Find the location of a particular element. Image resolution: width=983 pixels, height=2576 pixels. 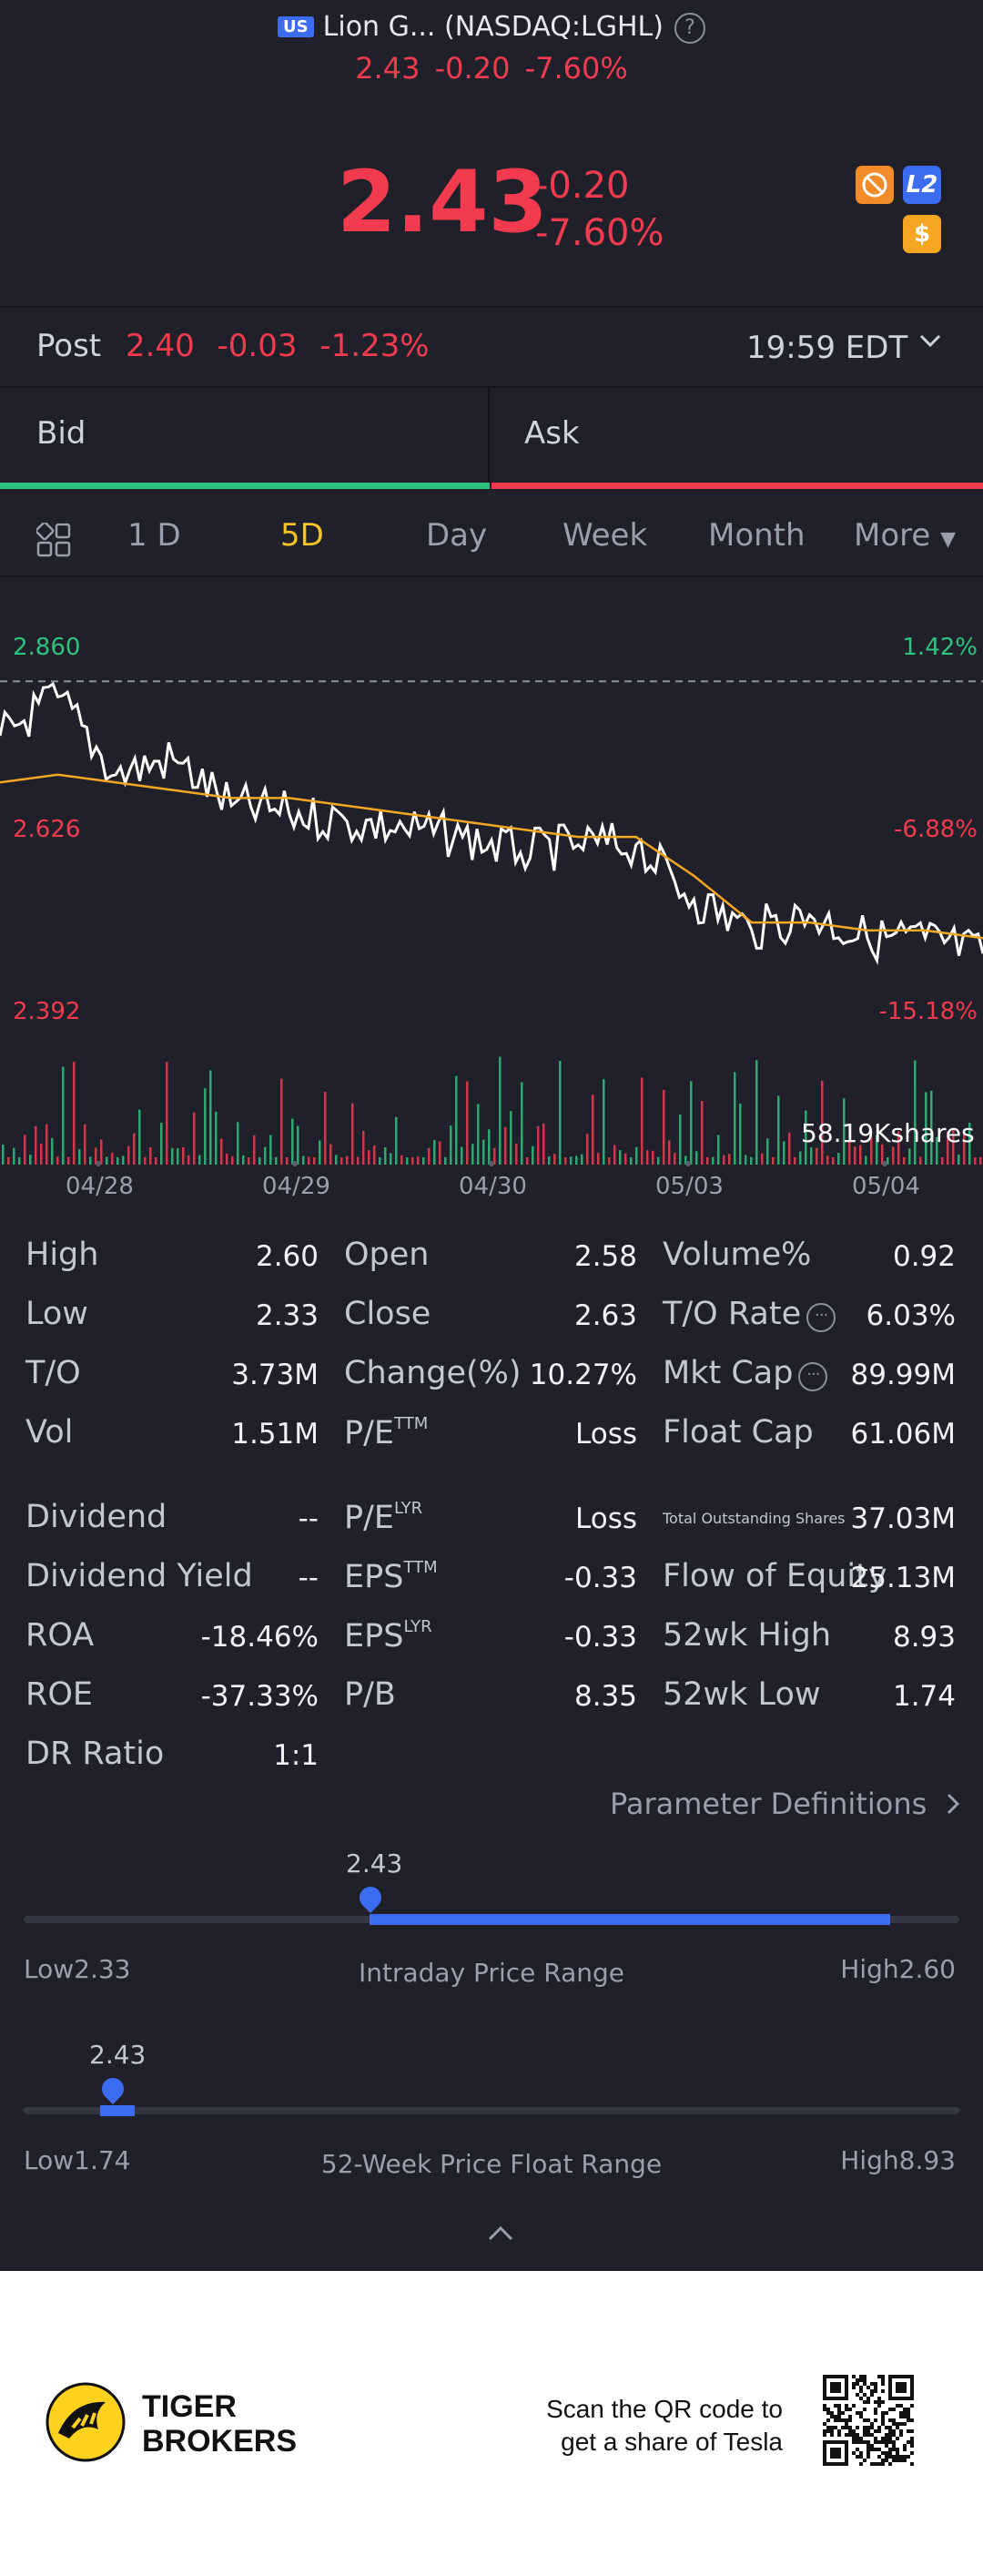

stat-label-dividend: Dividend is located at coordinates (96, 1517).